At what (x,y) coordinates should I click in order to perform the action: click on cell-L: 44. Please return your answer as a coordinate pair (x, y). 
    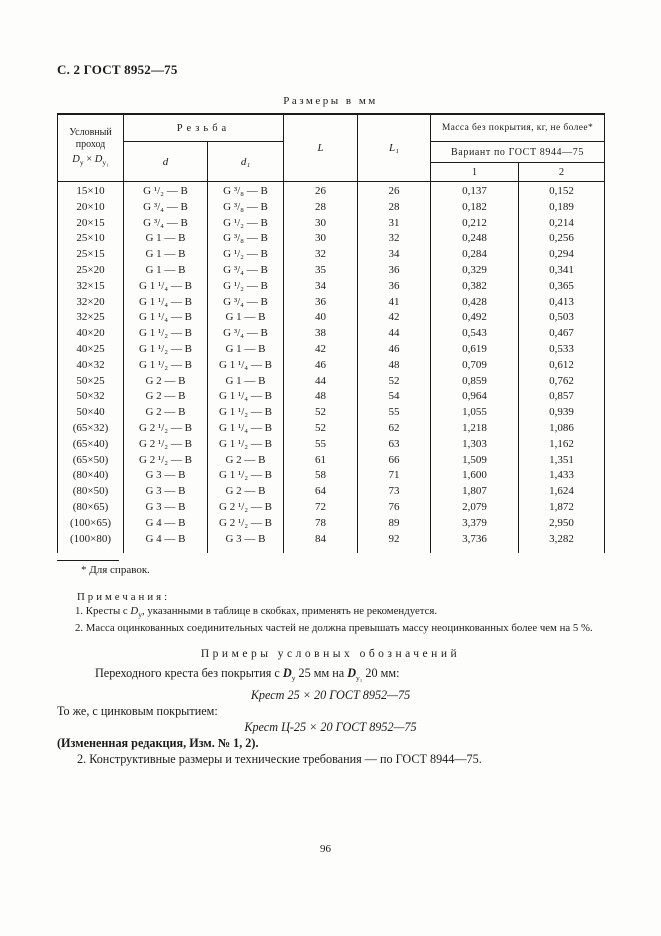
    Looking at the image, I should click on (320, 381).